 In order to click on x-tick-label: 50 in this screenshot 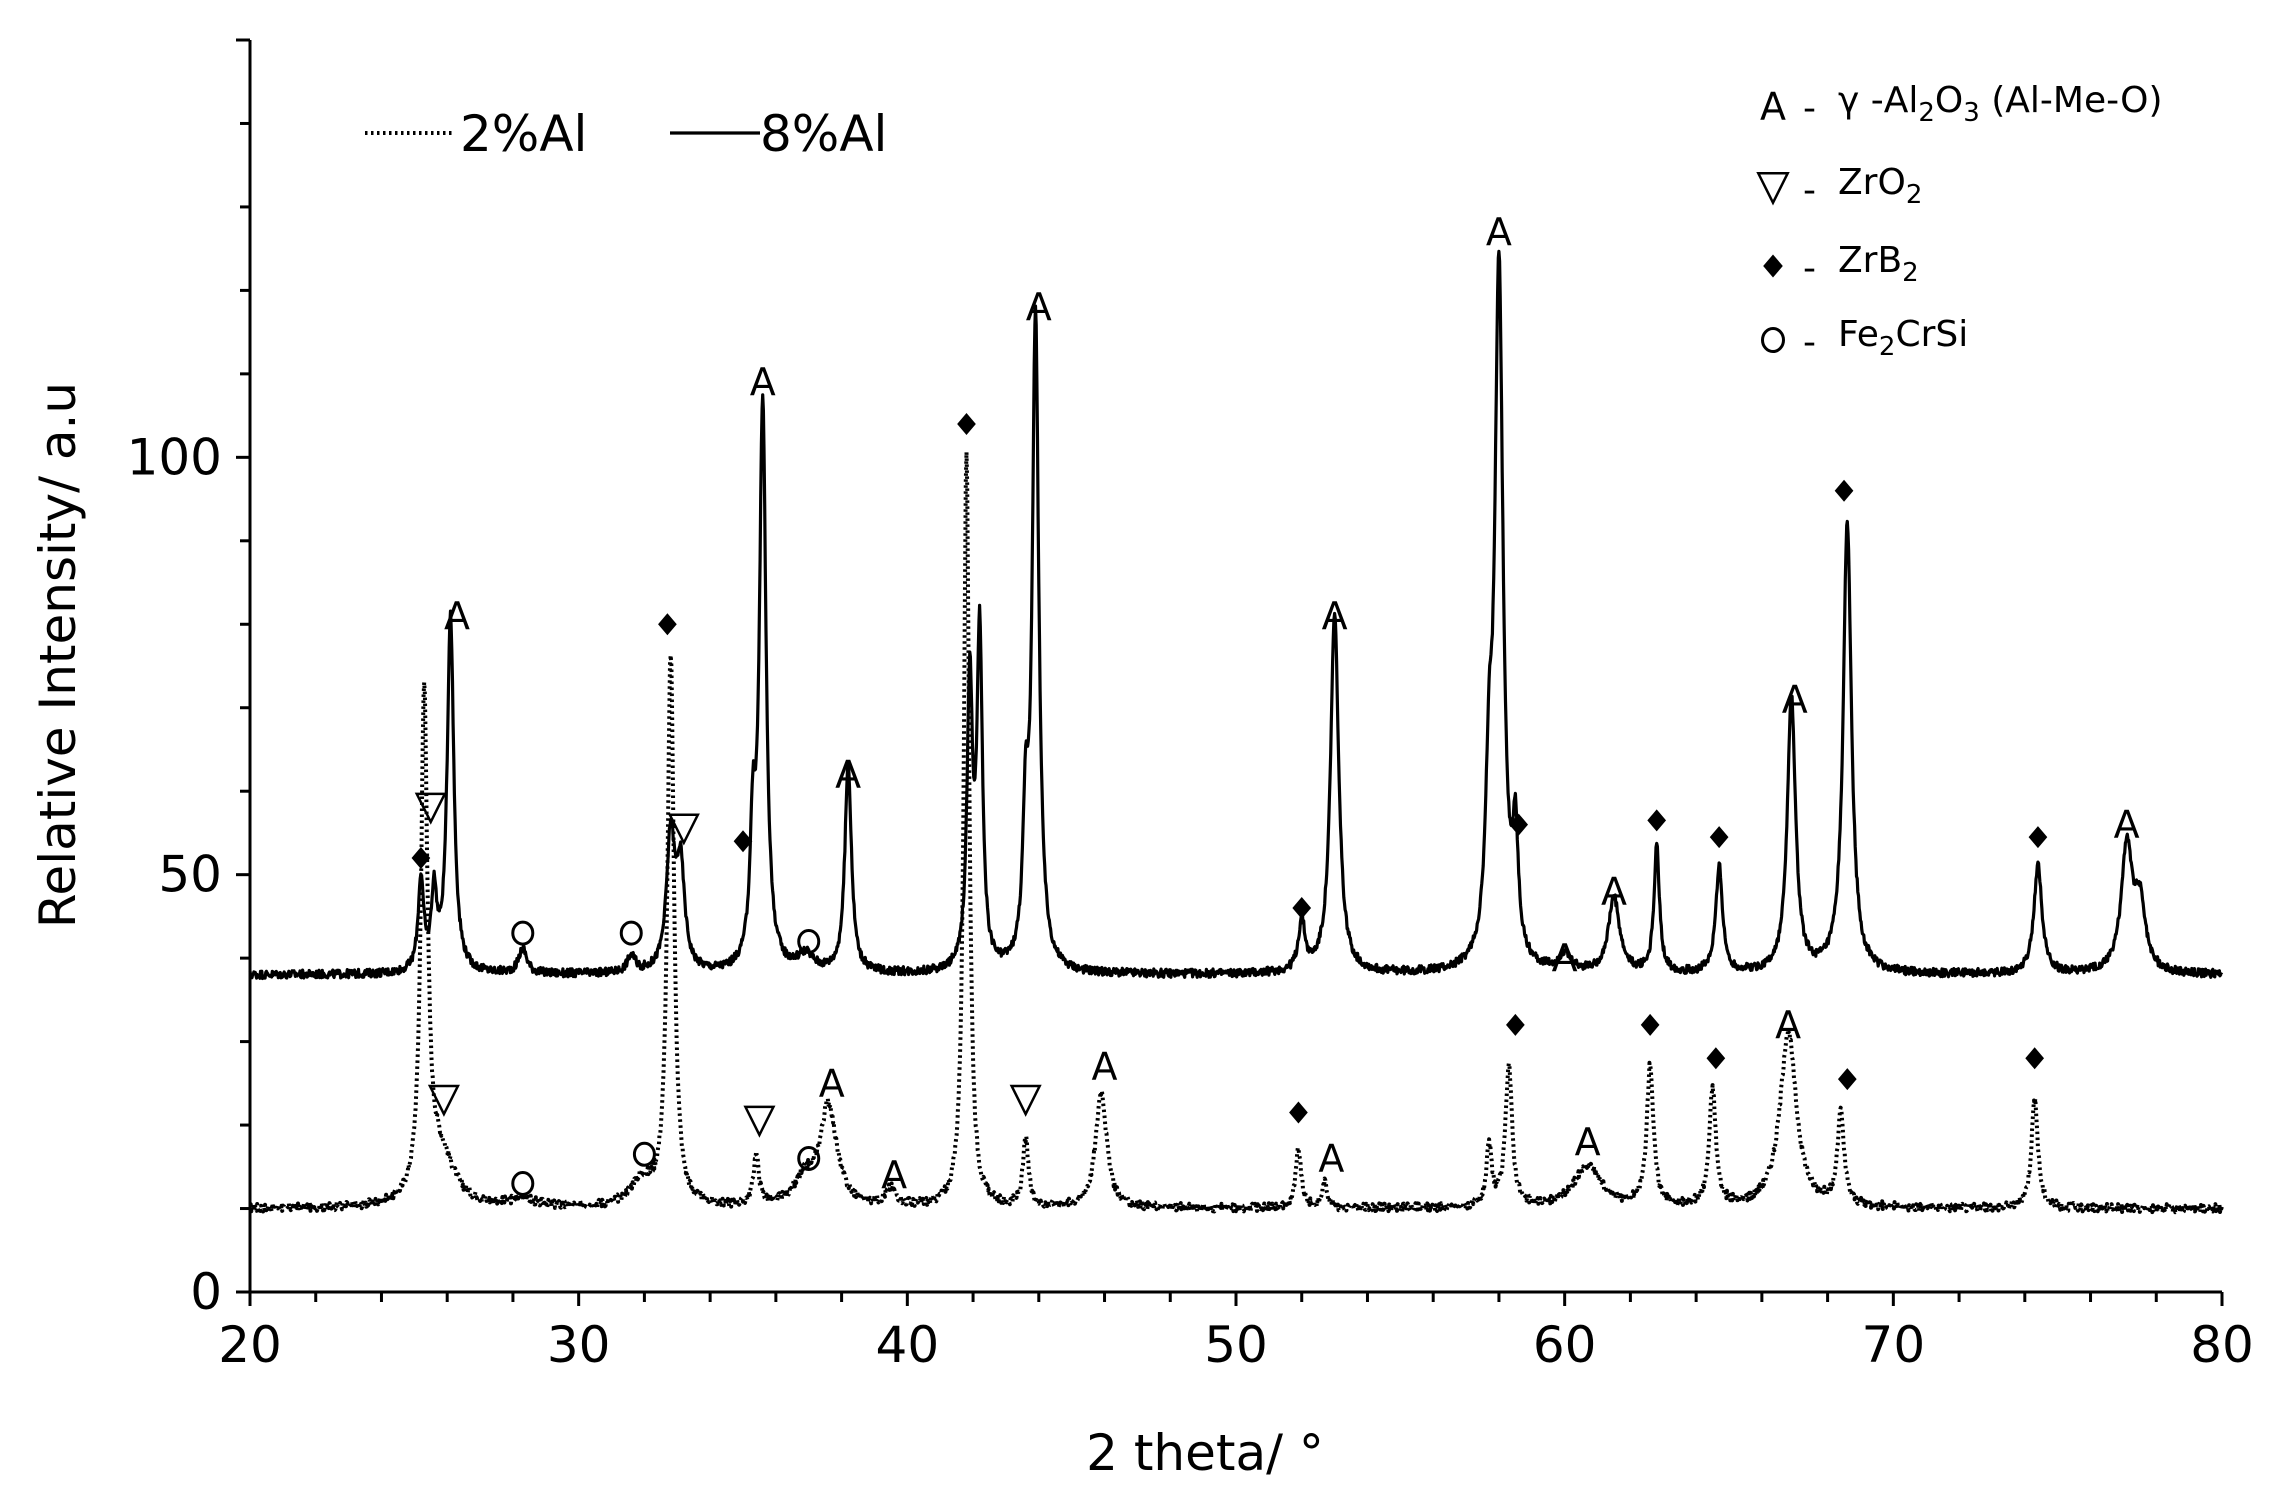, I will do `click(1236, 1345)`.